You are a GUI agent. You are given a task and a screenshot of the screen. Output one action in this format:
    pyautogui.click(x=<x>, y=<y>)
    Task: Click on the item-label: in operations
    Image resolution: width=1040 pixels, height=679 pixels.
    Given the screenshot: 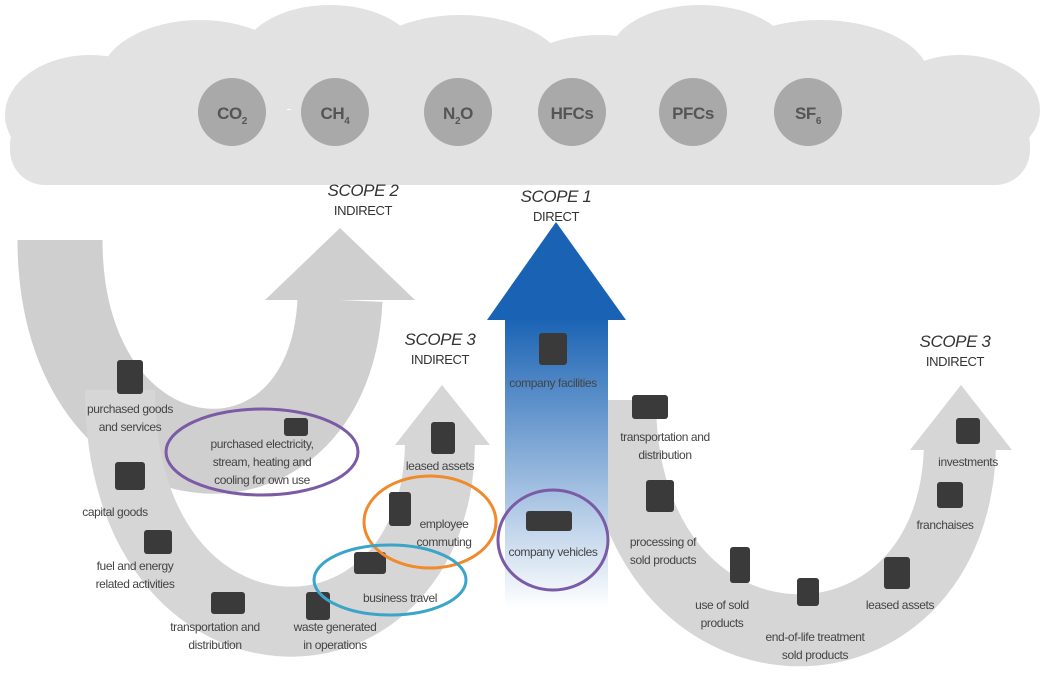 What is the action you would take?
    pyautogui.click(x=335, y=645)
    